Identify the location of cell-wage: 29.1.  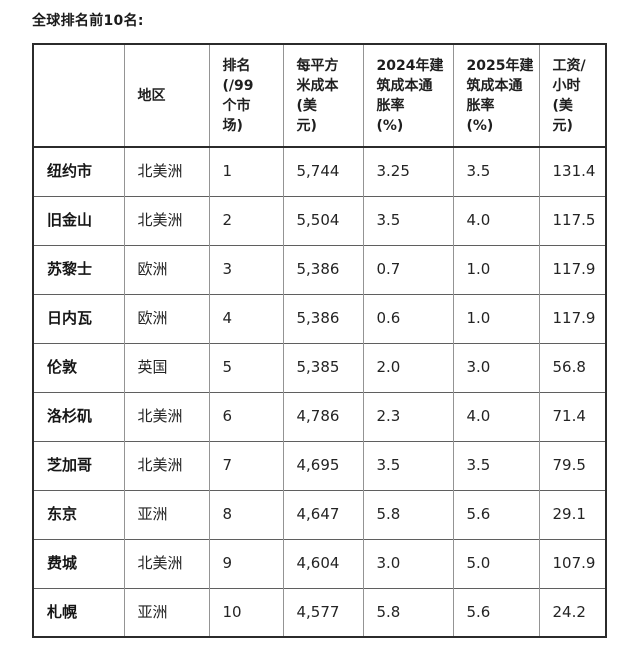
(572, 514).